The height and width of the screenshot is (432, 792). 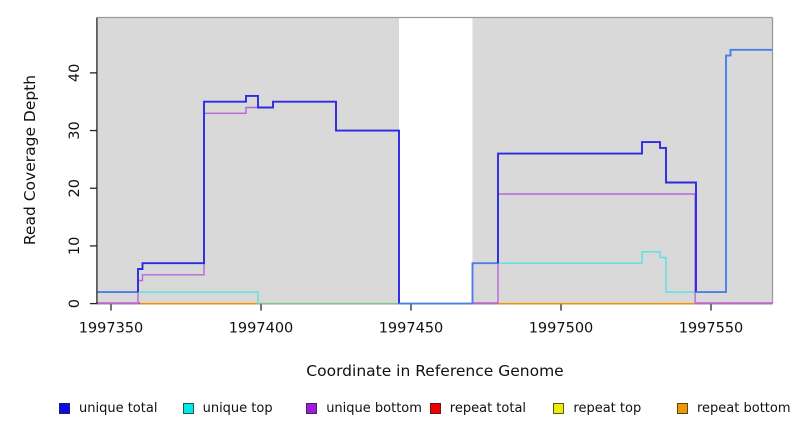 I want to click on legend-swatch-unique-total, so click(x=64, y=408).